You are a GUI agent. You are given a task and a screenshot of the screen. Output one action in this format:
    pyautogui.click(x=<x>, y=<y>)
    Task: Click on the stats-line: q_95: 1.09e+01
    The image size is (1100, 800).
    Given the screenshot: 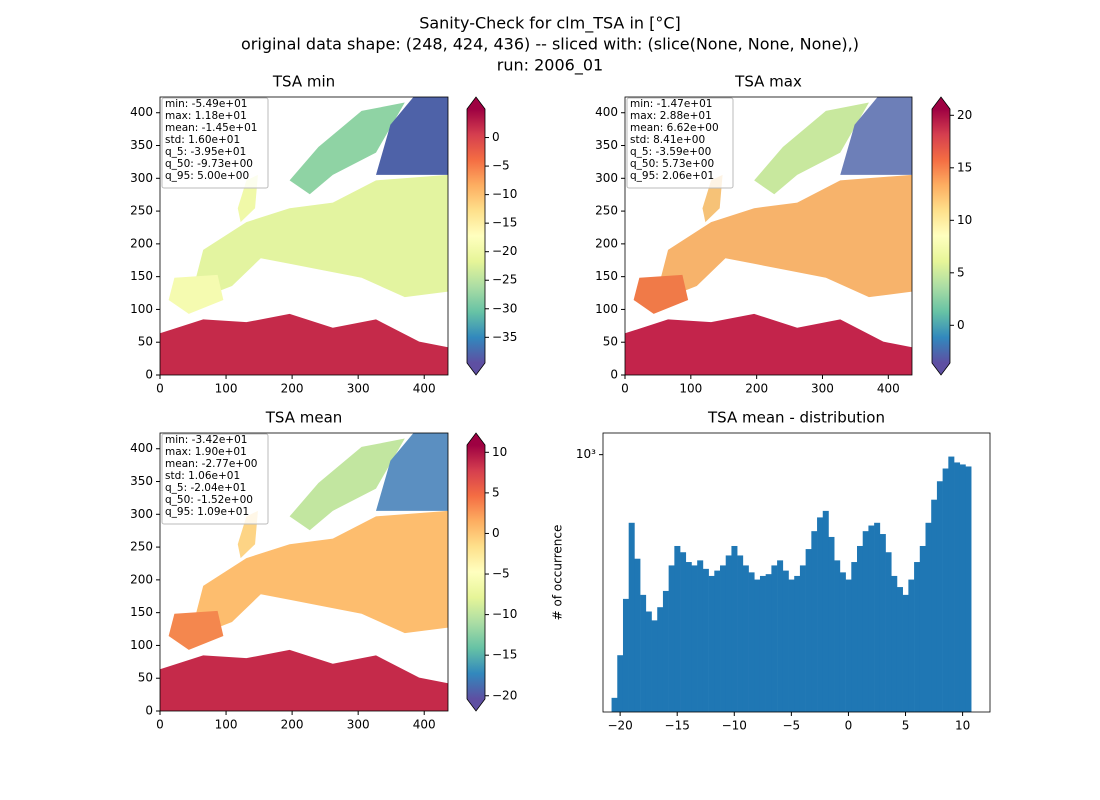 What is the action you would take?
    pyautogui.click(x=207, y=512)
    